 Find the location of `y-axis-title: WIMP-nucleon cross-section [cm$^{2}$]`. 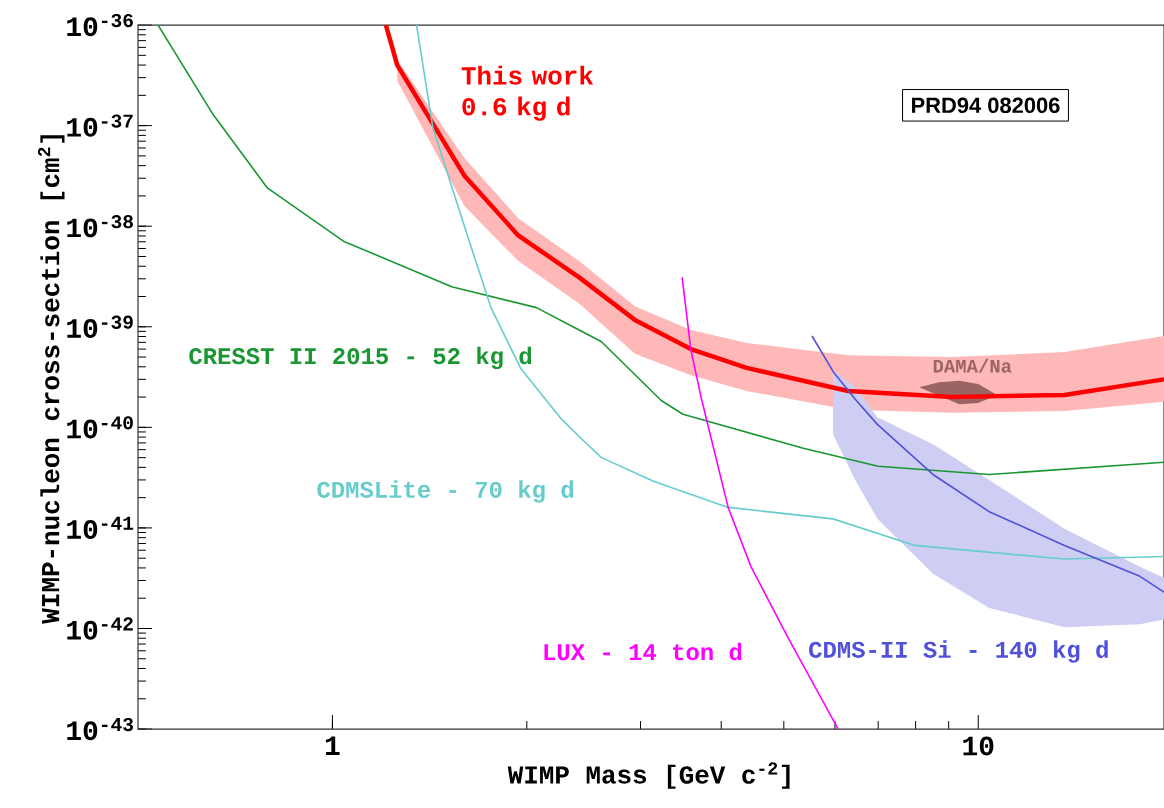

y-axis-title: WIMP-nucleon cross-section [cm$^{2}$] is located at coordinates (51, 379).